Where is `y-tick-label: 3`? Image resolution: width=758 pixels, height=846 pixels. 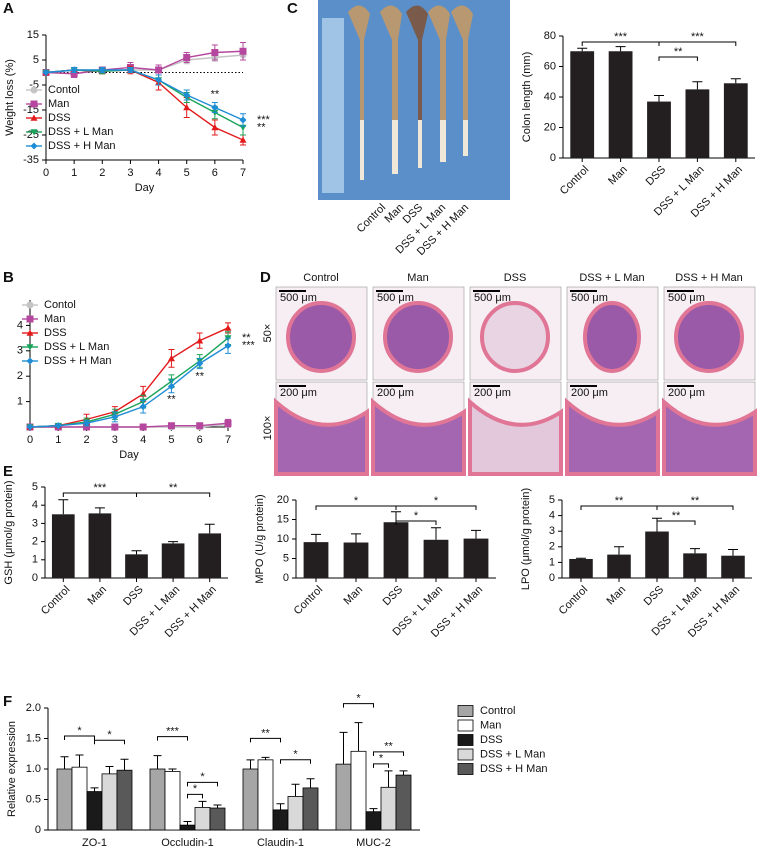 y-tick-label: 3 is located at coordinates (552, 531).